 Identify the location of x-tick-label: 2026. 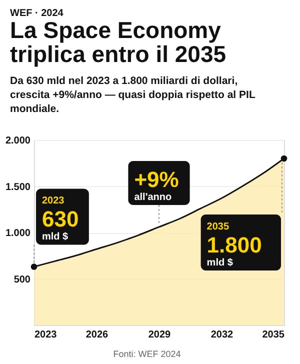
(97, 335).